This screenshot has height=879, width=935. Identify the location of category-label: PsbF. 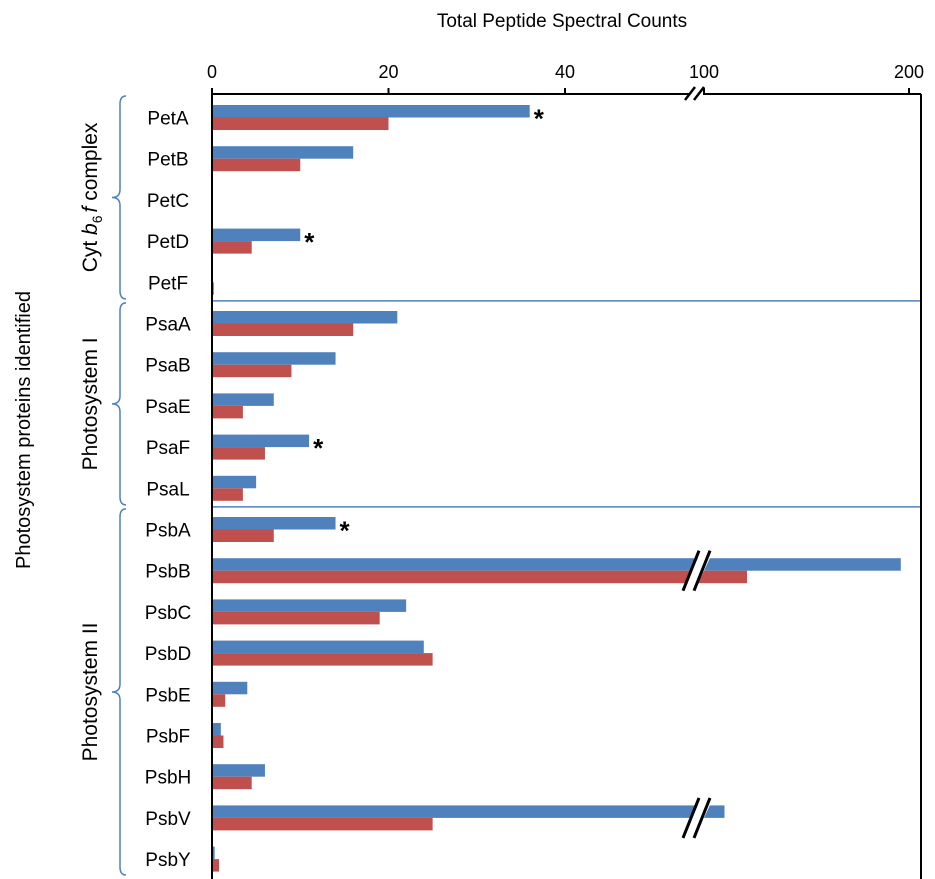
(168, 737).